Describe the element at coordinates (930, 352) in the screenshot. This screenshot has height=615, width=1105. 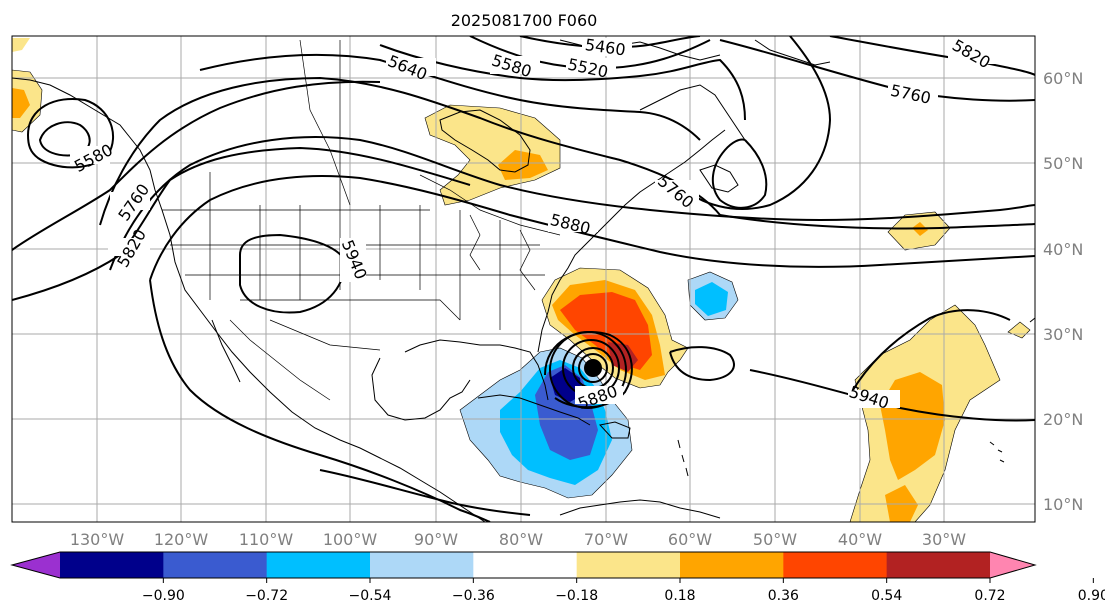
I see `contour-5940-e2` at that location.